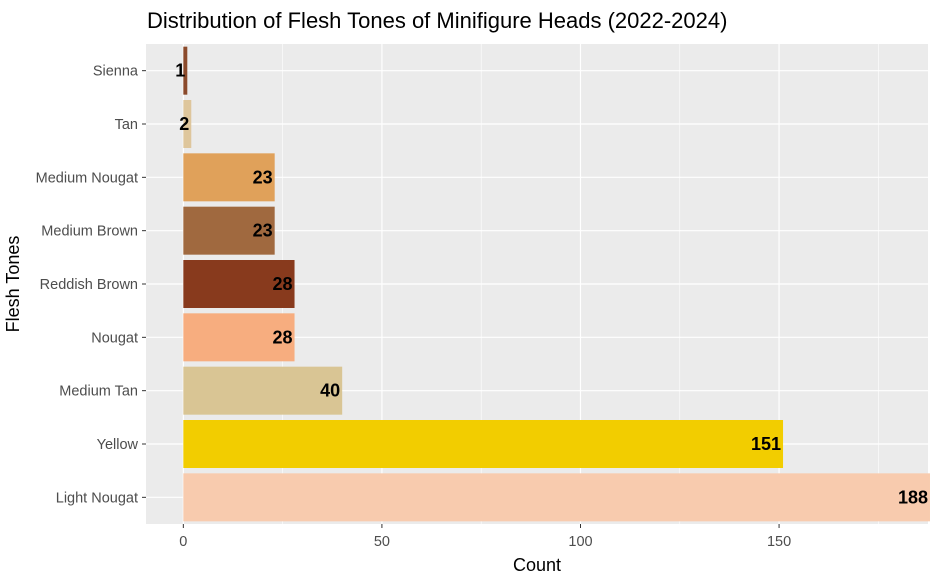  Describe the element at coordinates (766, 444) in the screenshot. I see `data-label: 151` at that location.